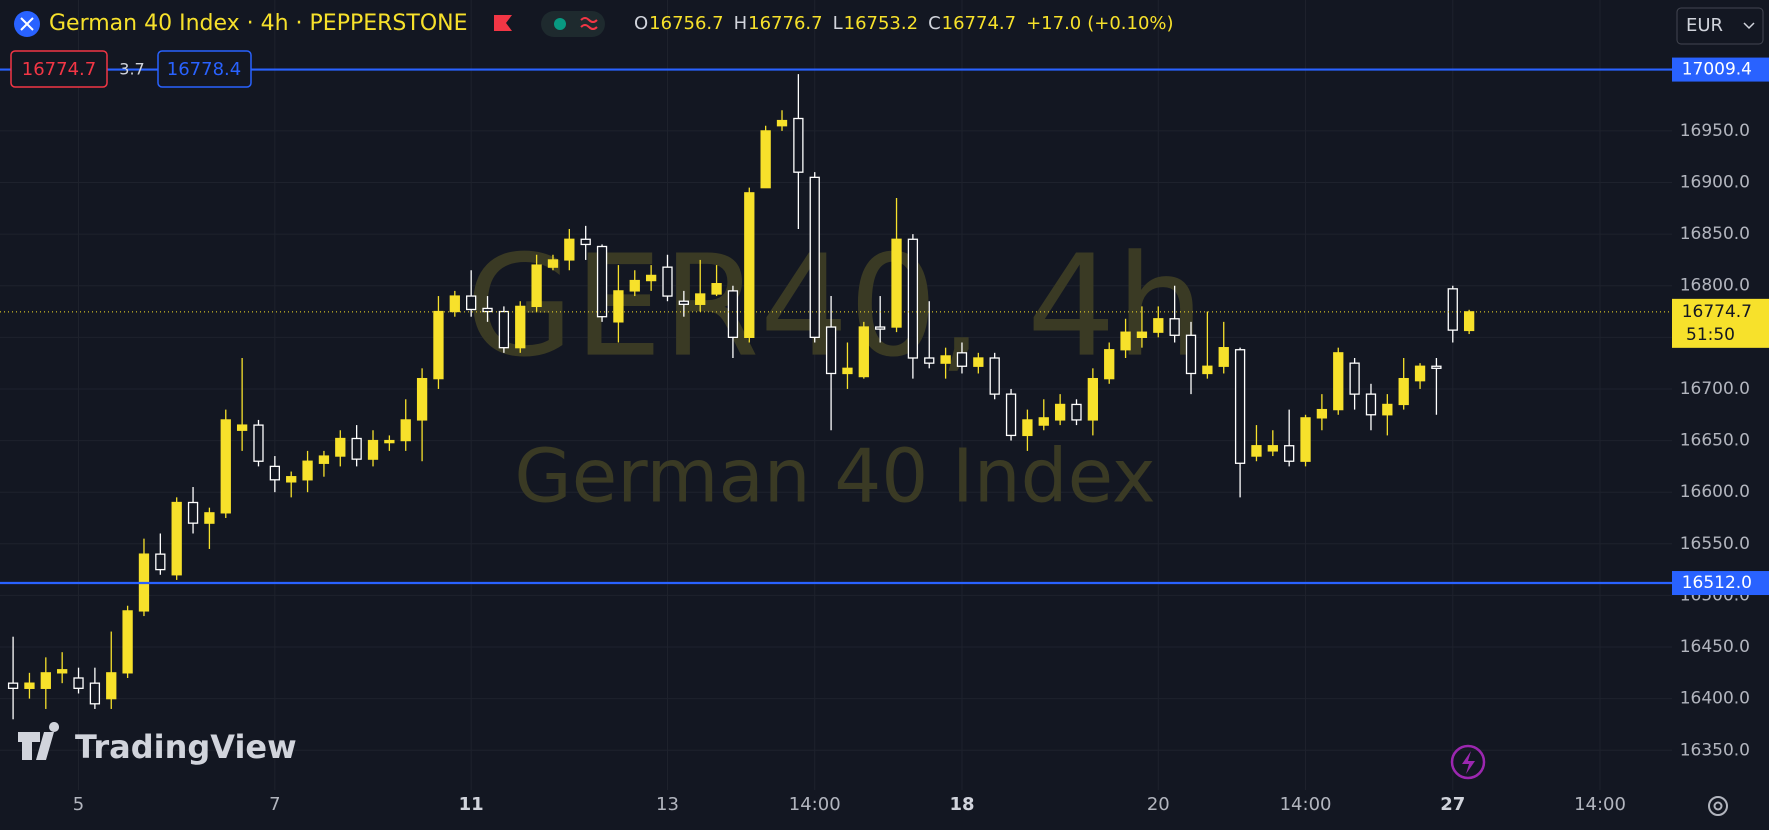 The width and height of the screenshot is (1769, 830). What do you see at coordinates (1715, 389) in the screenshot?
I see `y-tick-label: 16700.0` at bounding box center [1715, 389].